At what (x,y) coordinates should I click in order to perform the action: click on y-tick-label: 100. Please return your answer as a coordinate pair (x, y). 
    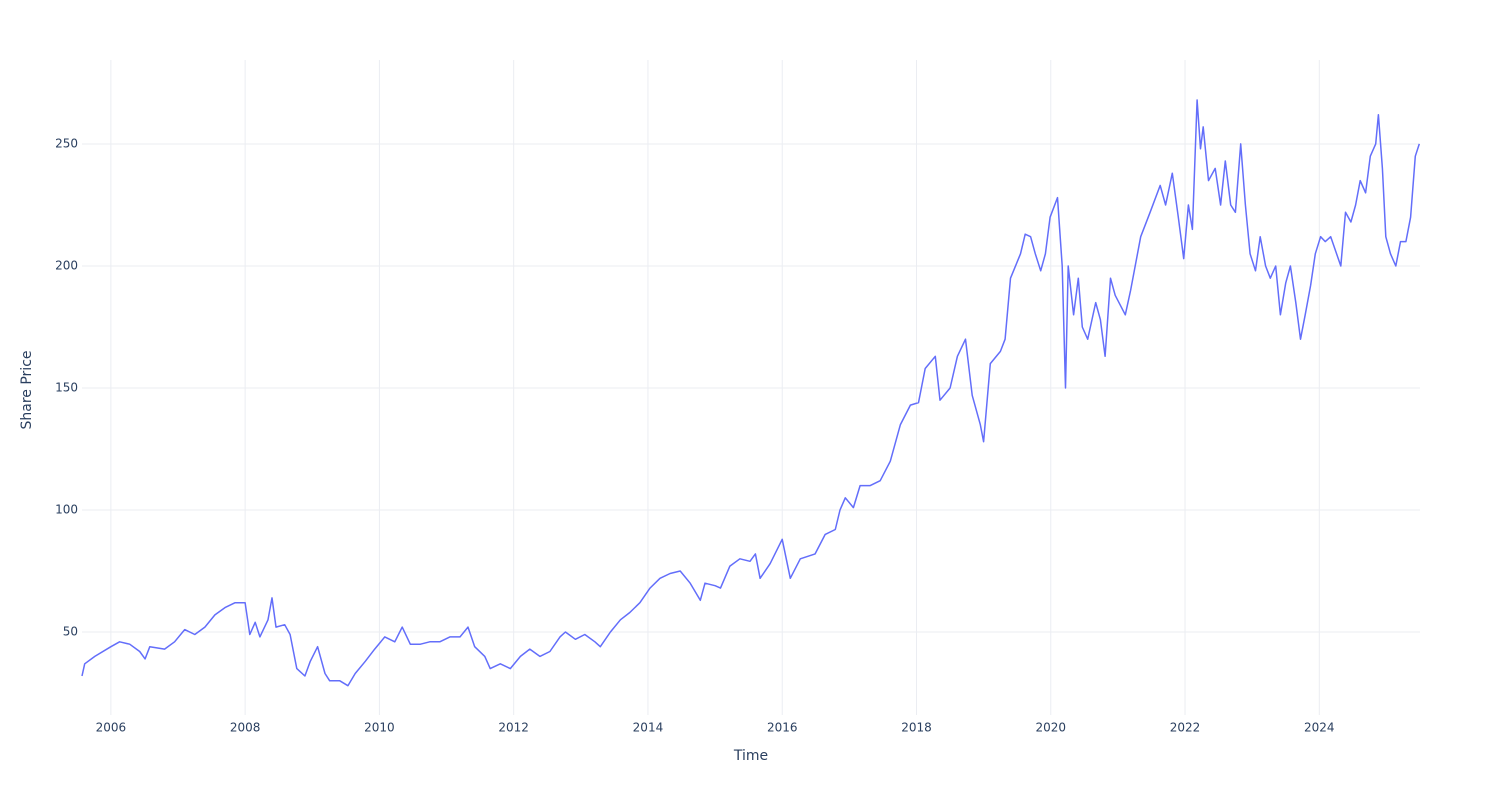
    Looking at the image, I should click on (66, 510).